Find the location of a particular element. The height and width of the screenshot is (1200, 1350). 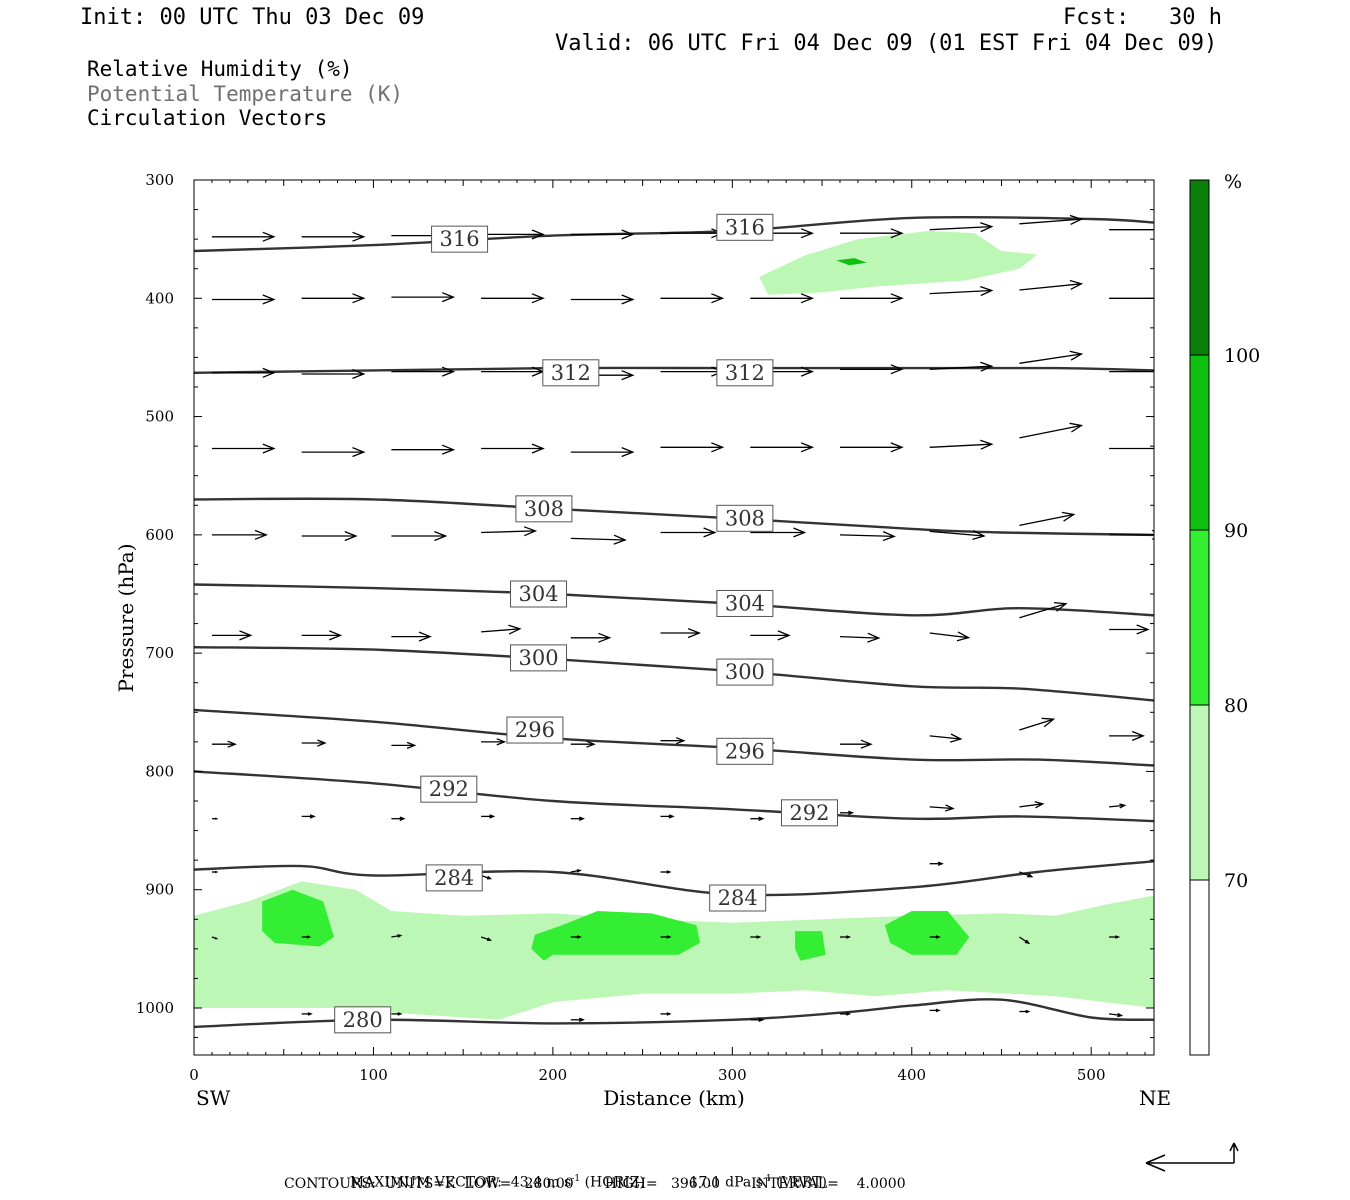

rh-70-region is located at coordinates (898, 262).